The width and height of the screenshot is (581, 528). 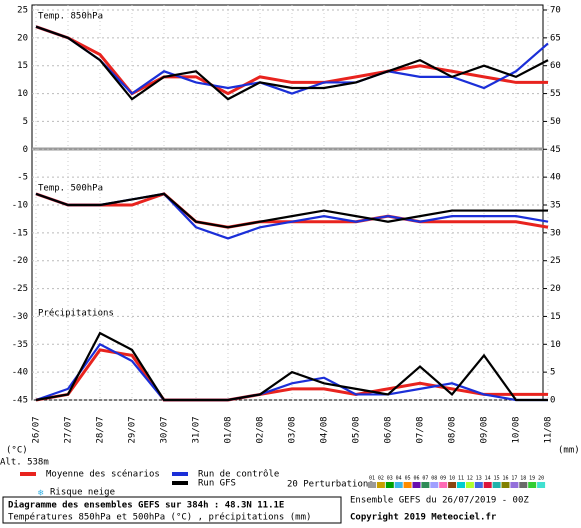 I want to click on x-tick-label: 05/08, so click(x=357, y=429).